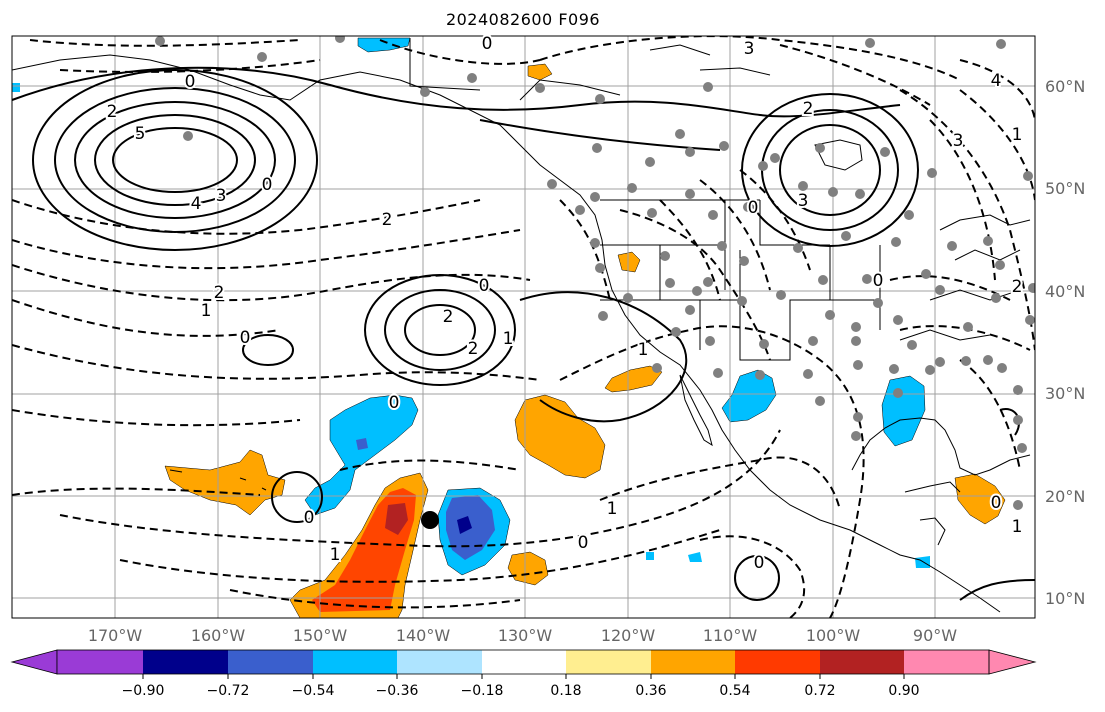 Image resolution: width=1105 pixels, height=712 pixels. I want to click on negative-anomaly-core, so click(362, 444).